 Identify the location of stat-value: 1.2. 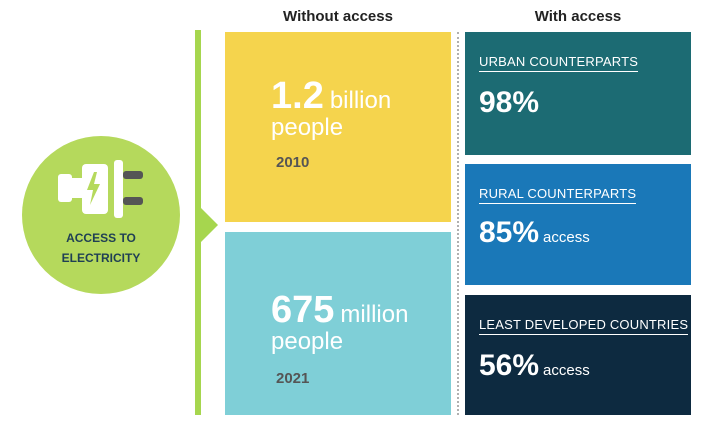
(297, 96).